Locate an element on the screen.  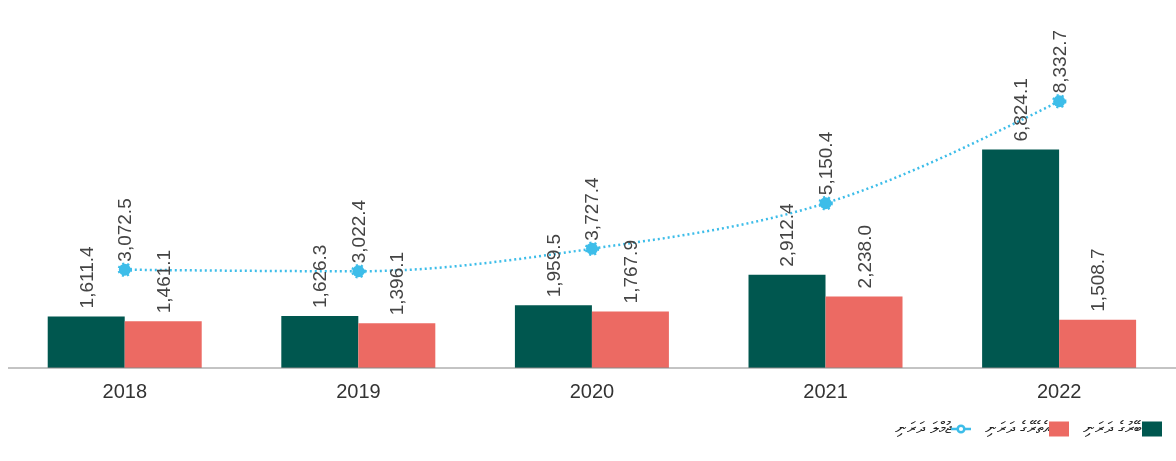
data-label: 1,959.5 is located at coordinates (553, 265).